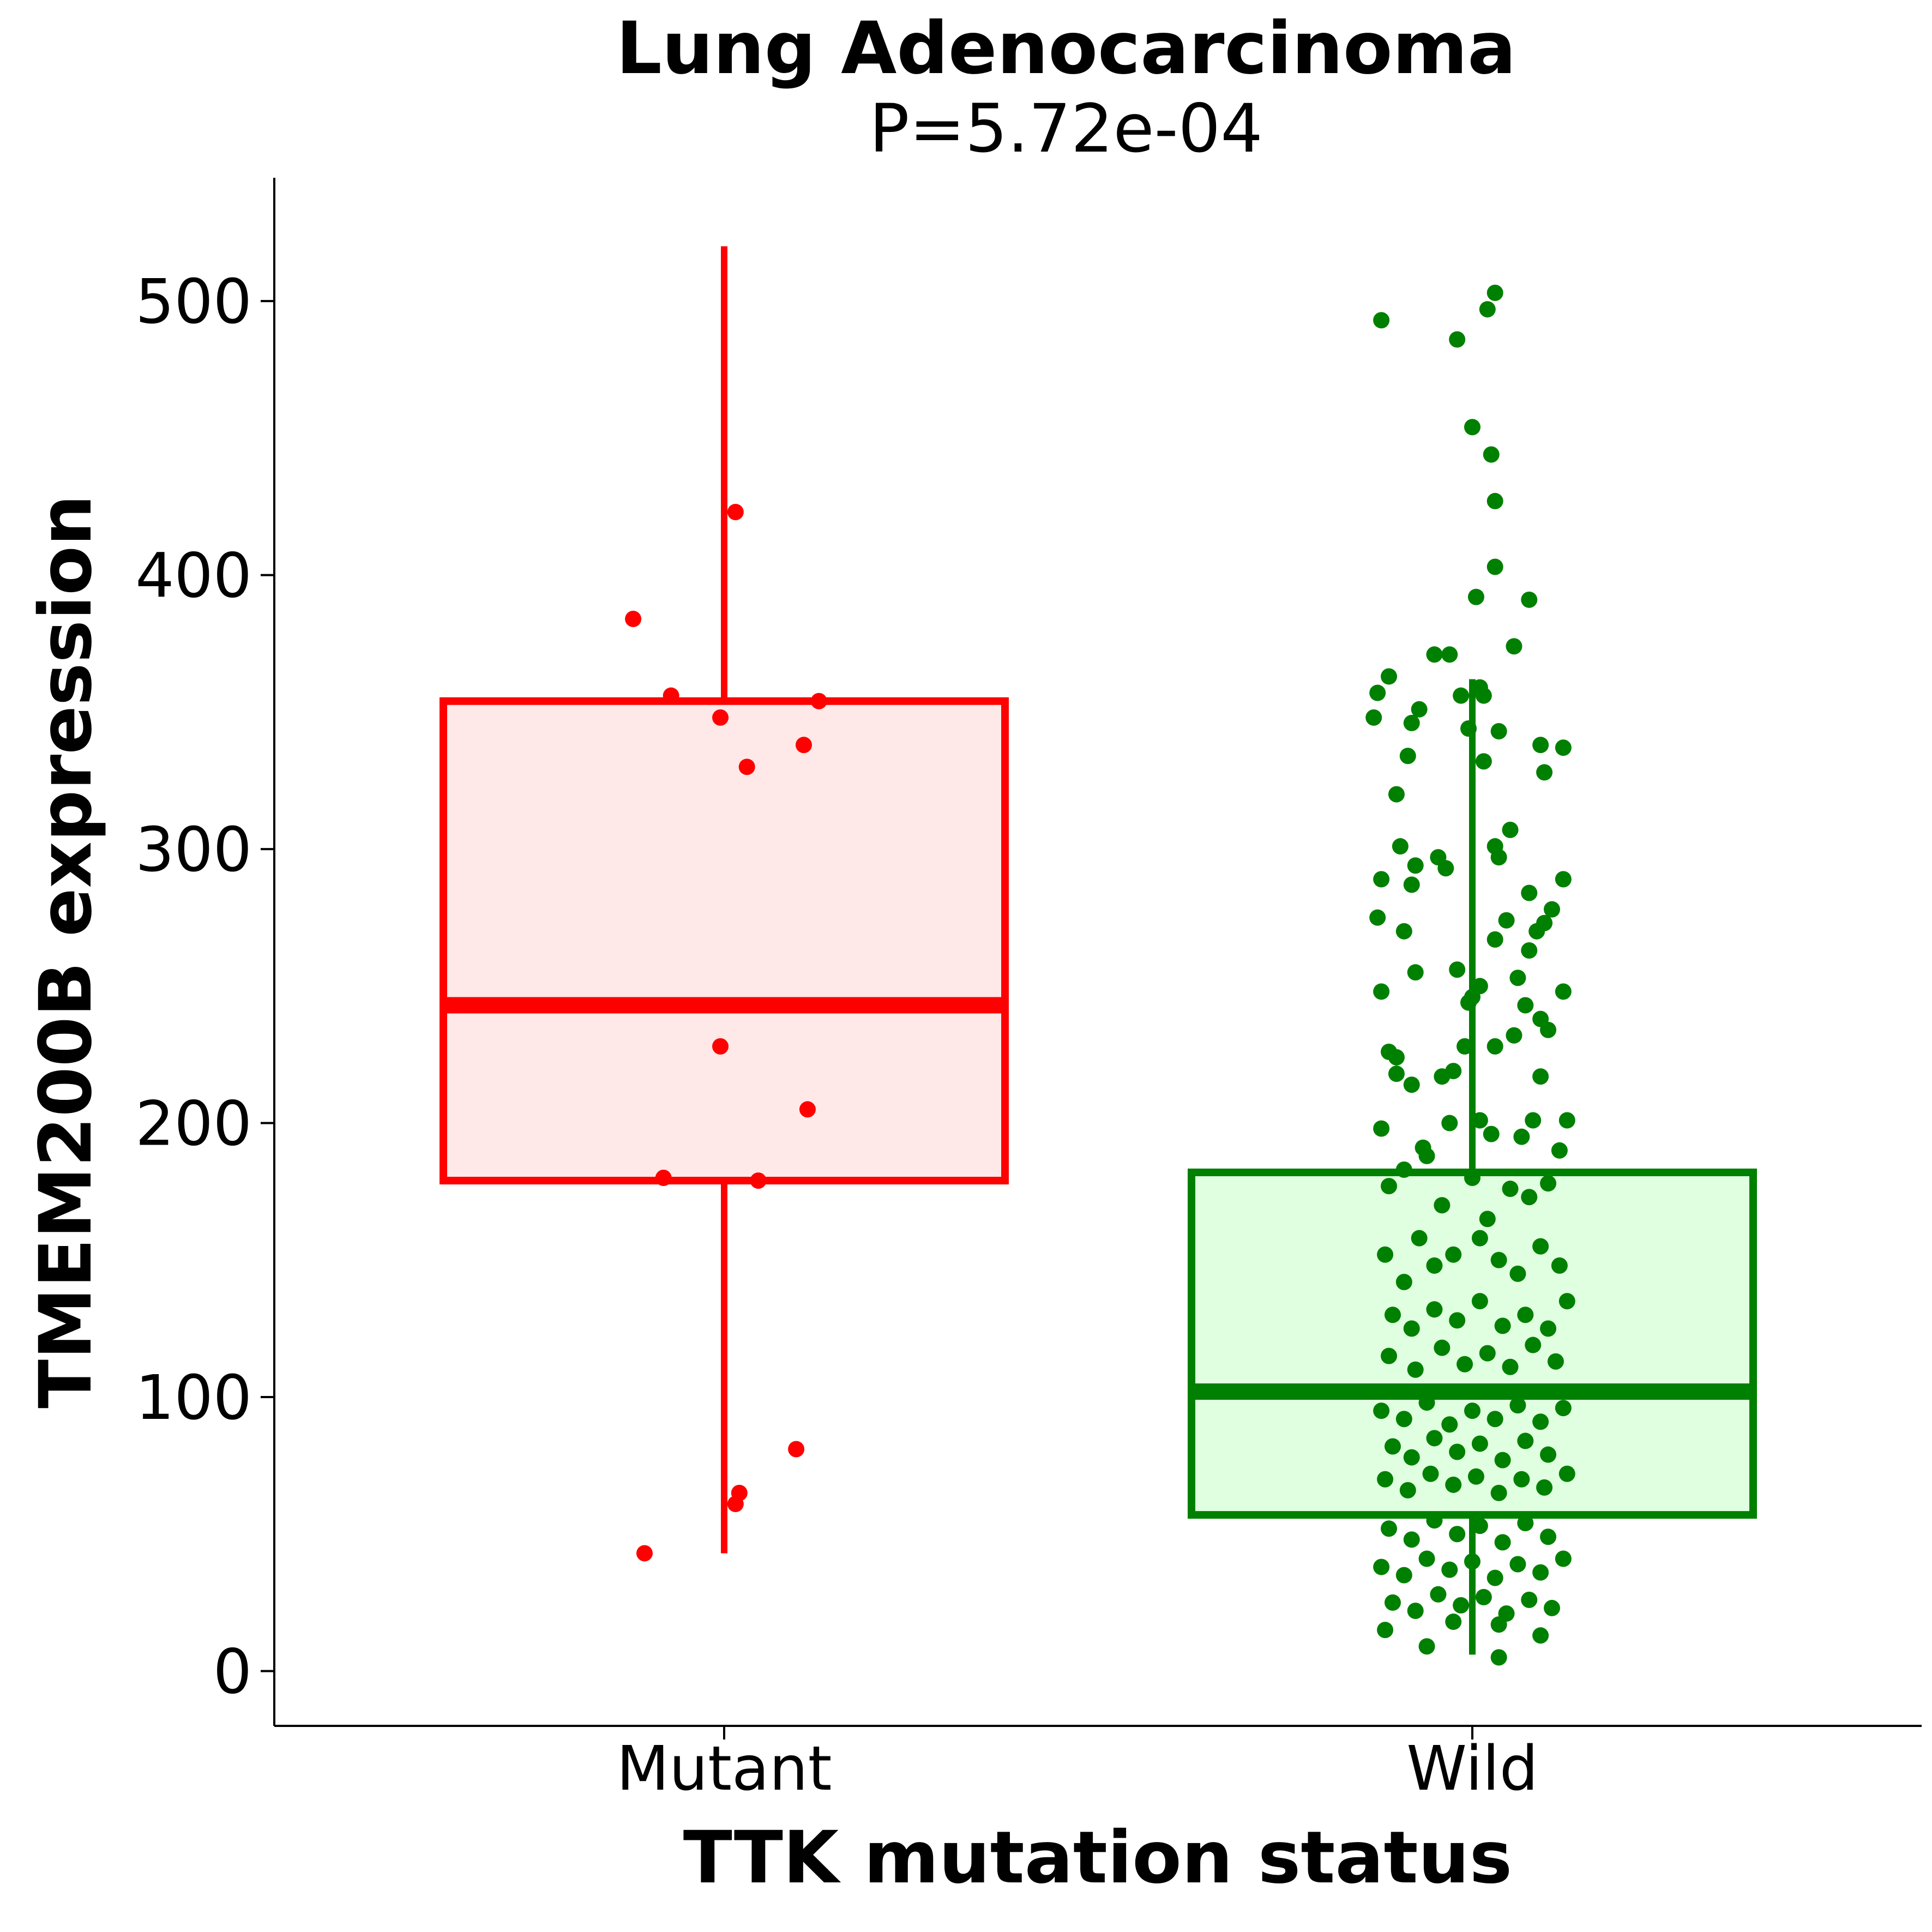  I want to click on wild-box, so click(1472, 1343).